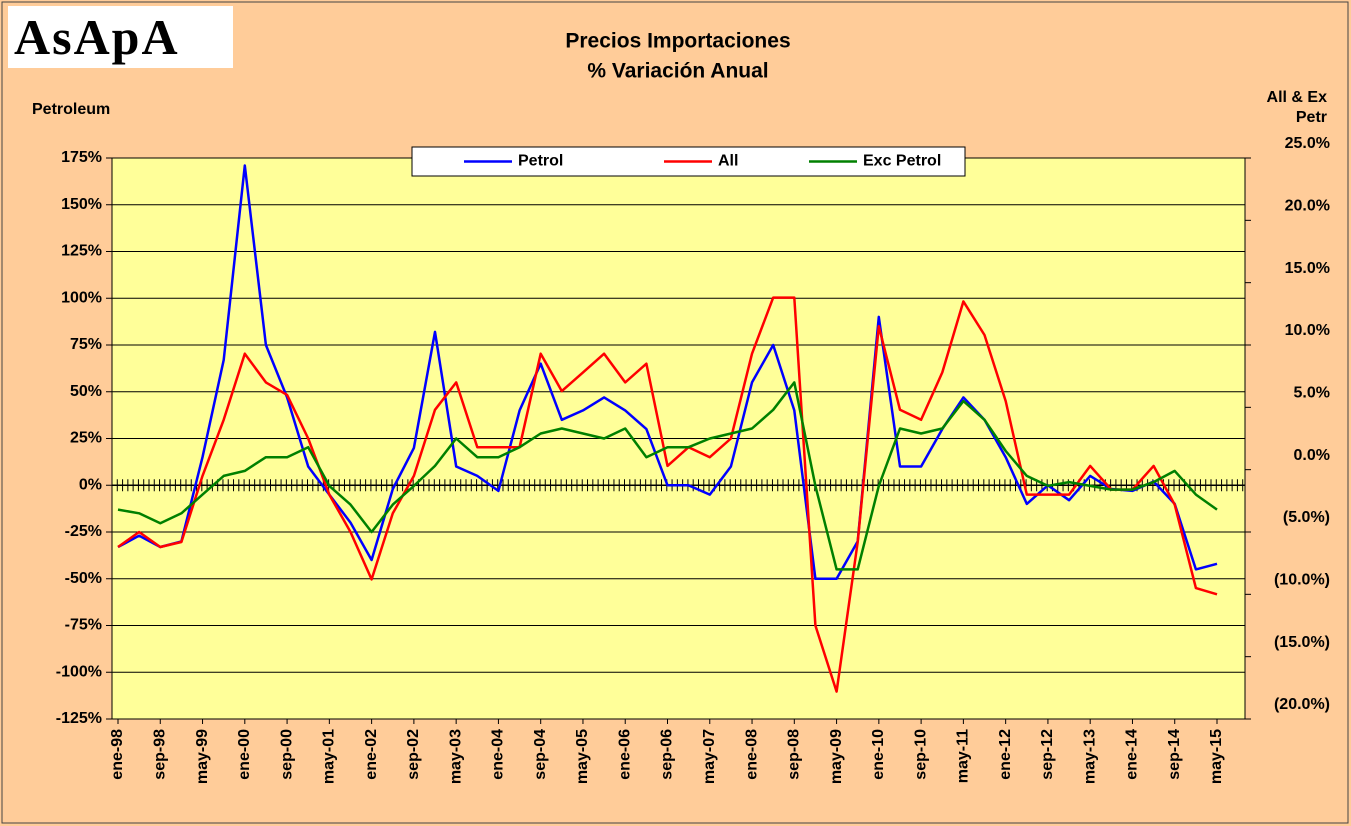 Image resolution: width=1351 pixels, height=826 pixels. What do you see at coordinates (878, 754) in the screenshot?
I see `x-tick-label: ene-10` at bounding box center [878, 754].